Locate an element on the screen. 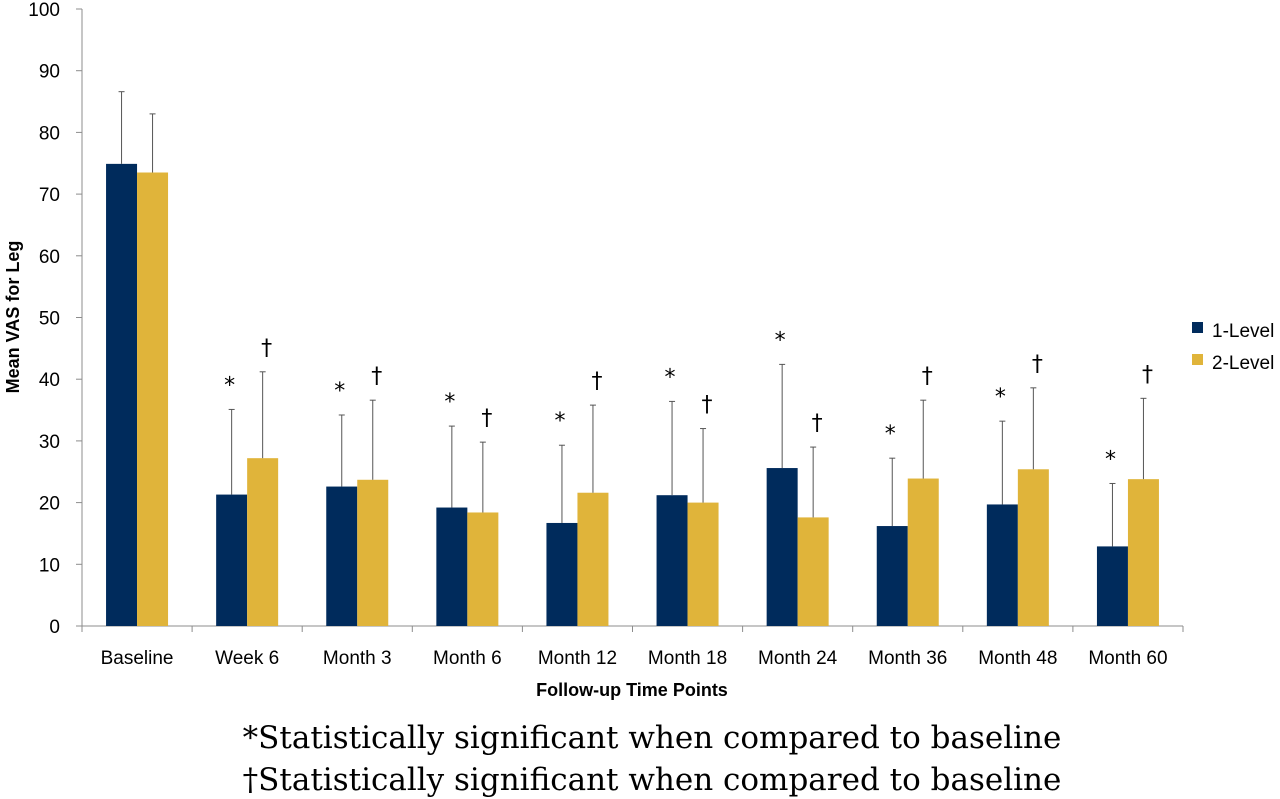 The image size is (1280, 799). y-tick-label: 20 is located at coordinates (49, 504).